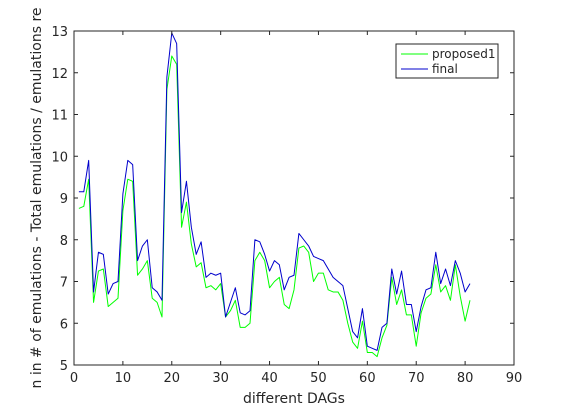  What do you see at coordinates (367, 378) in the screenshot?
I see `x-tick-label: 60` at bounding box center [367, 378].